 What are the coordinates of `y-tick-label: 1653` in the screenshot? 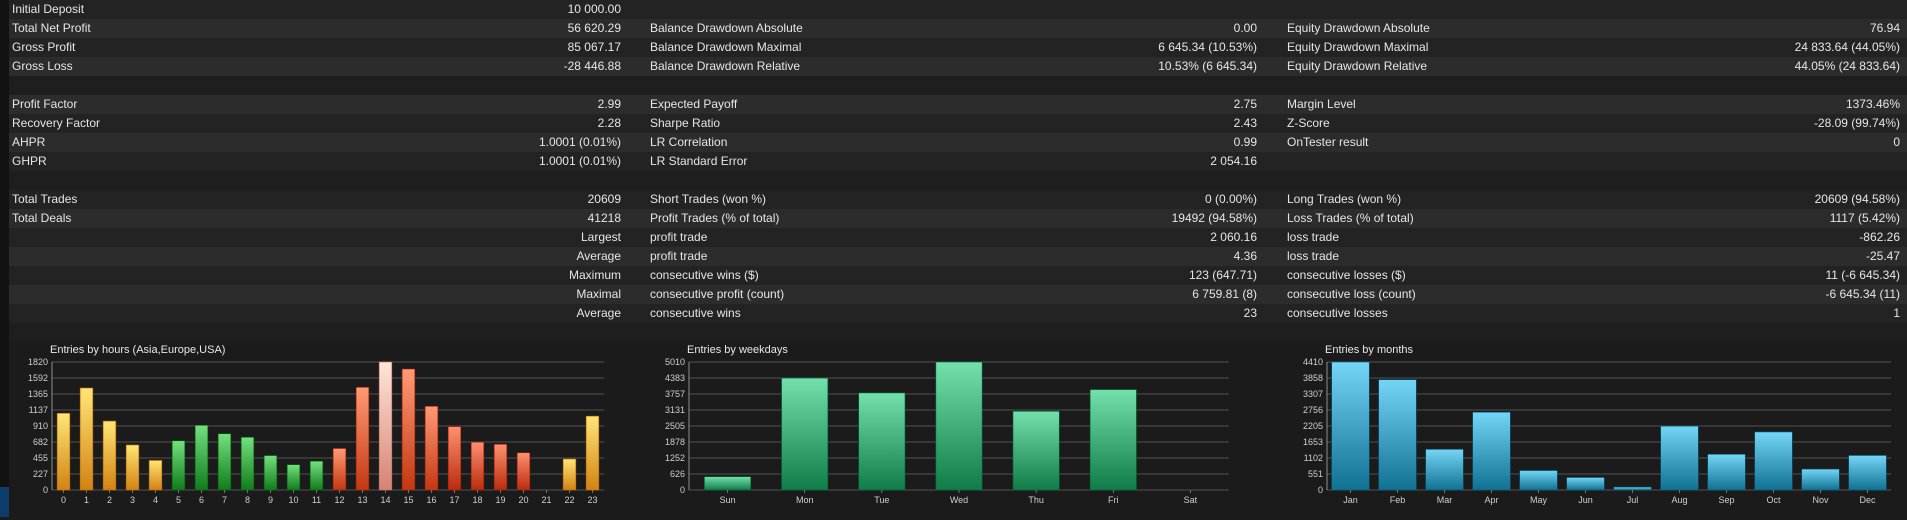 It's located at (1313, 442).